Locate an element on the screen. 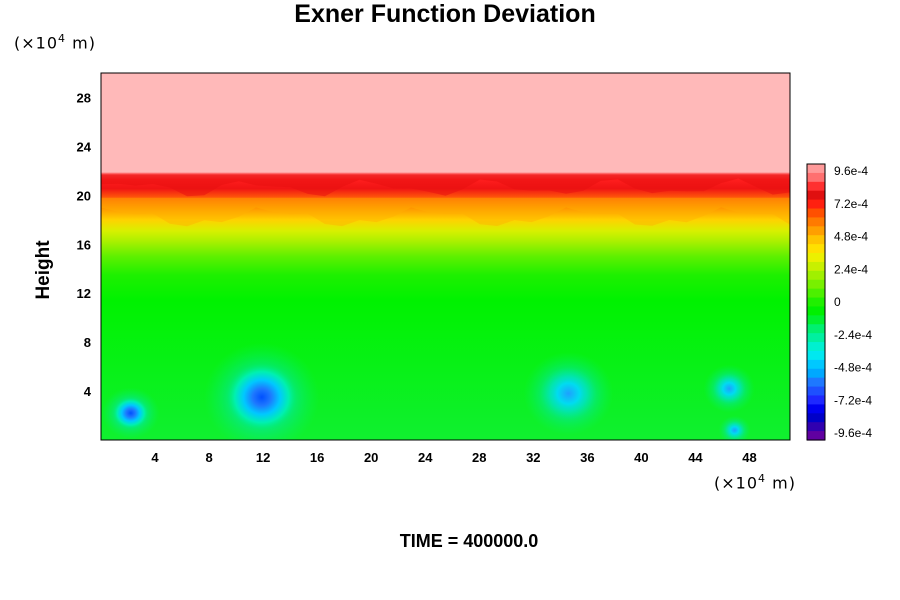  x-tick-label: 28 is located at coordinates (479, 457).